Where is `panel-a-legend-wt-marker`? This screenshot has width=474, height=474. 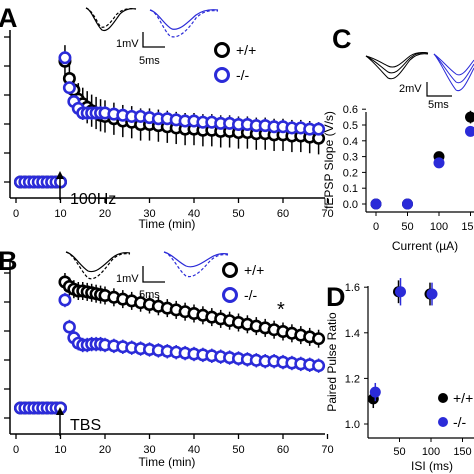 panel-a-legend-wt-marker is located at coordinates (222, 50).